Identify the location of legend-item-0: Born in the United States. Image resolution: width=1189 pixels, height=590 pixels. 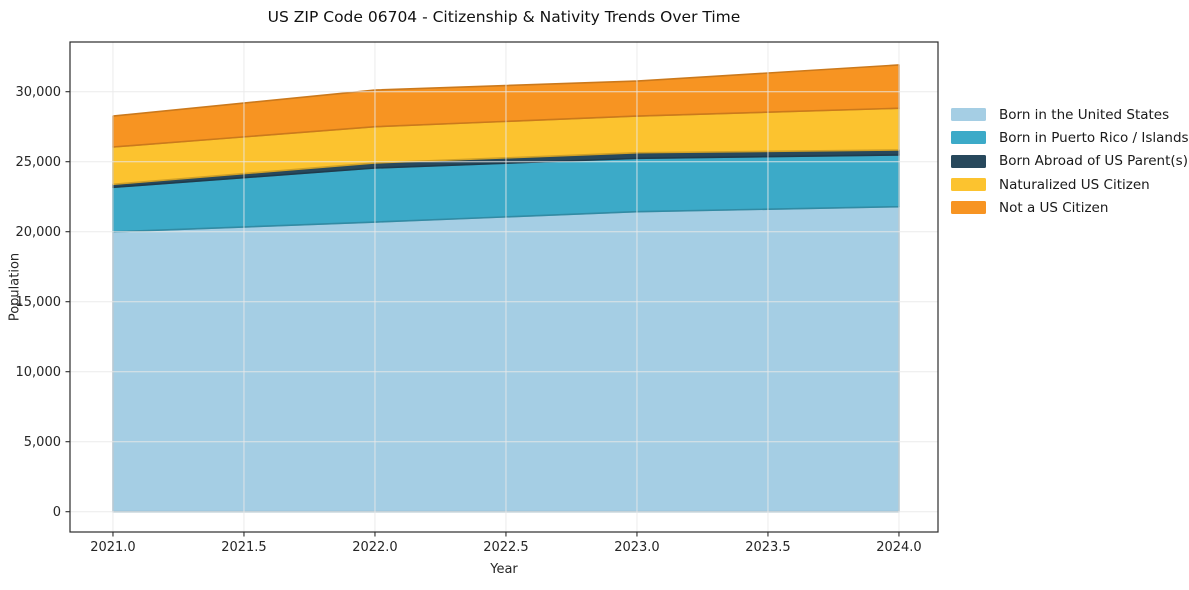
(1070, 114).